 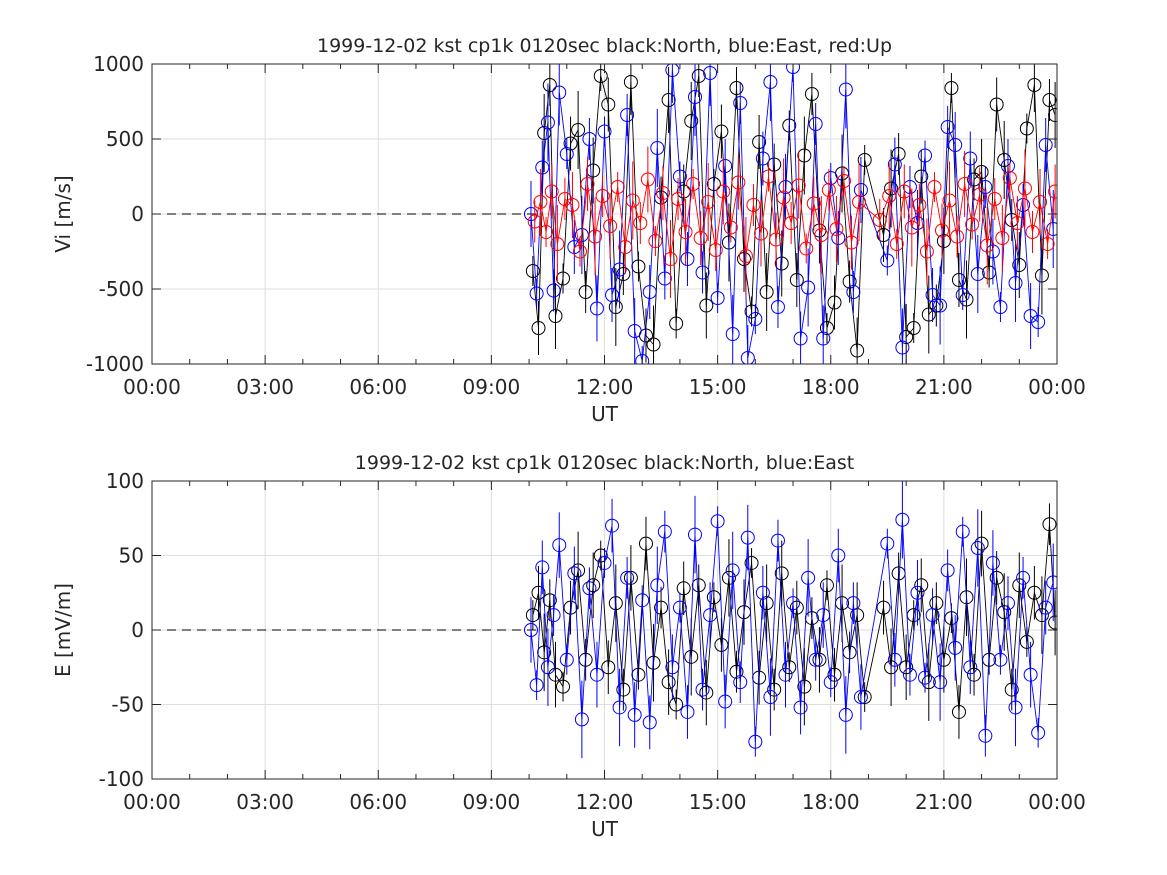 I want to click on x-axis-label: UT, so click(x=605, y=414).